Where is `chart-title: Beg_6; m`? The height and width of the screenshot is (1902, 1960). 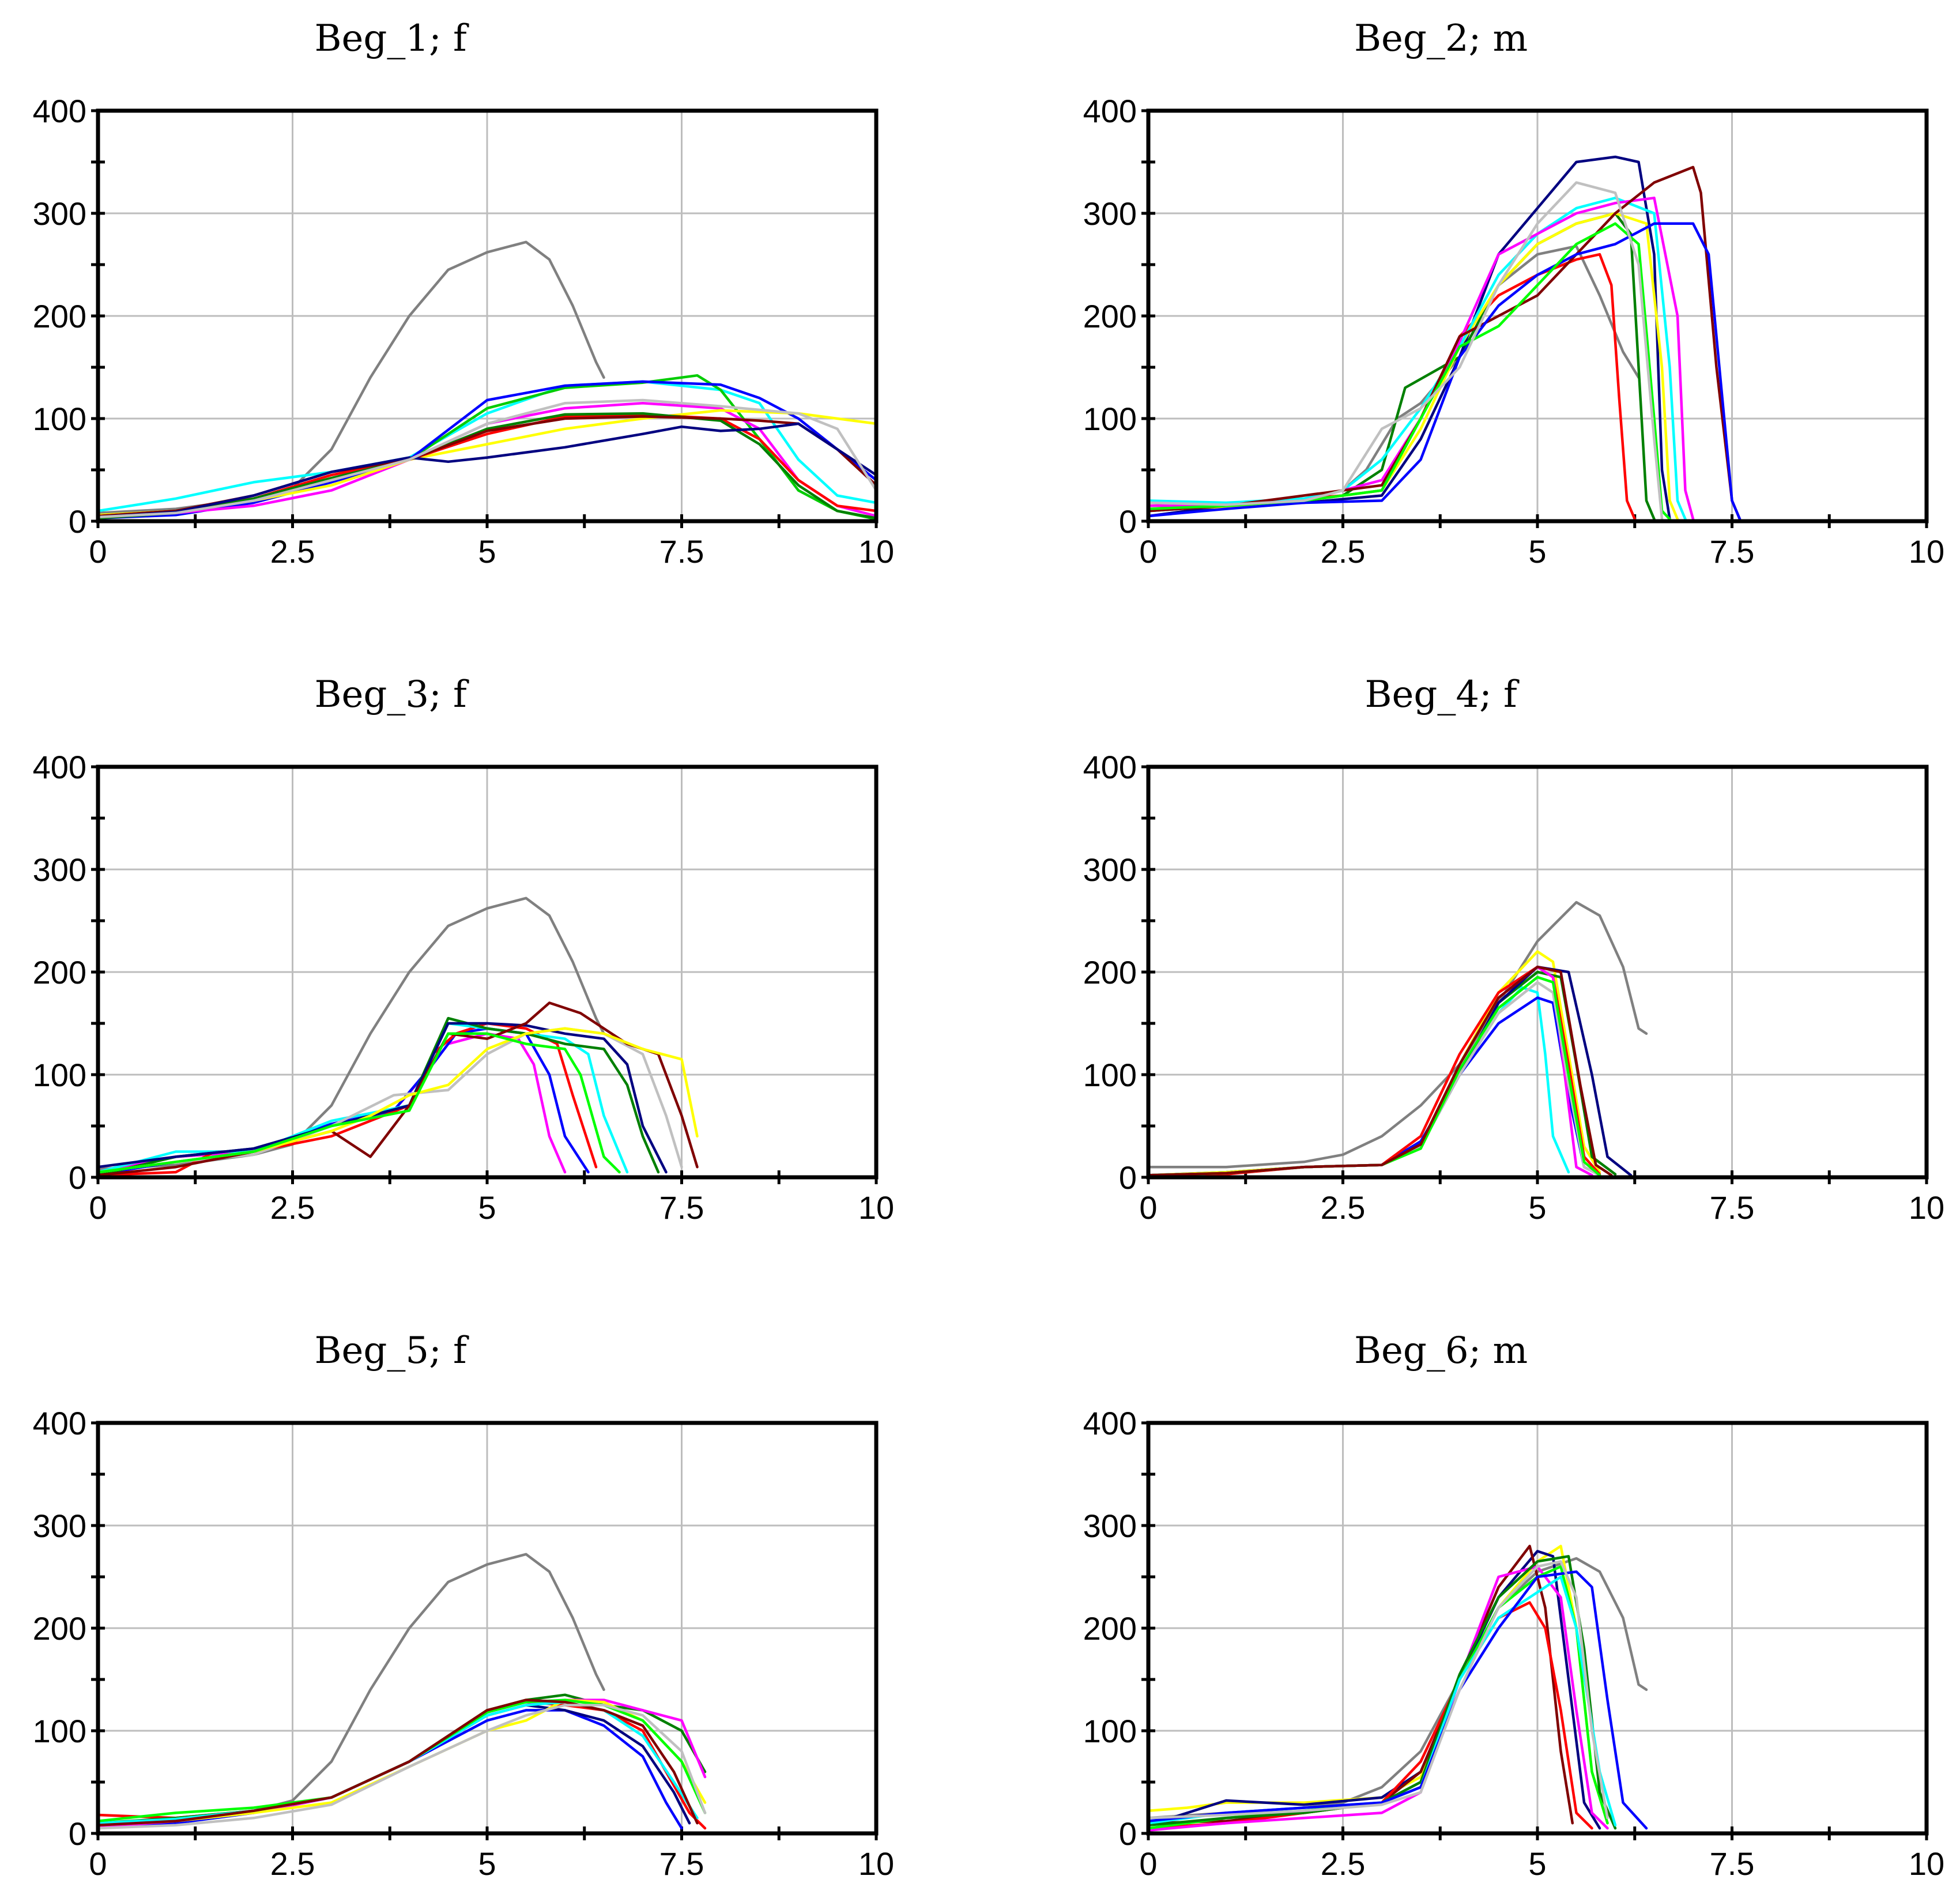 chart-title: Beg_6; m is located at coordinates (1441, 1350).